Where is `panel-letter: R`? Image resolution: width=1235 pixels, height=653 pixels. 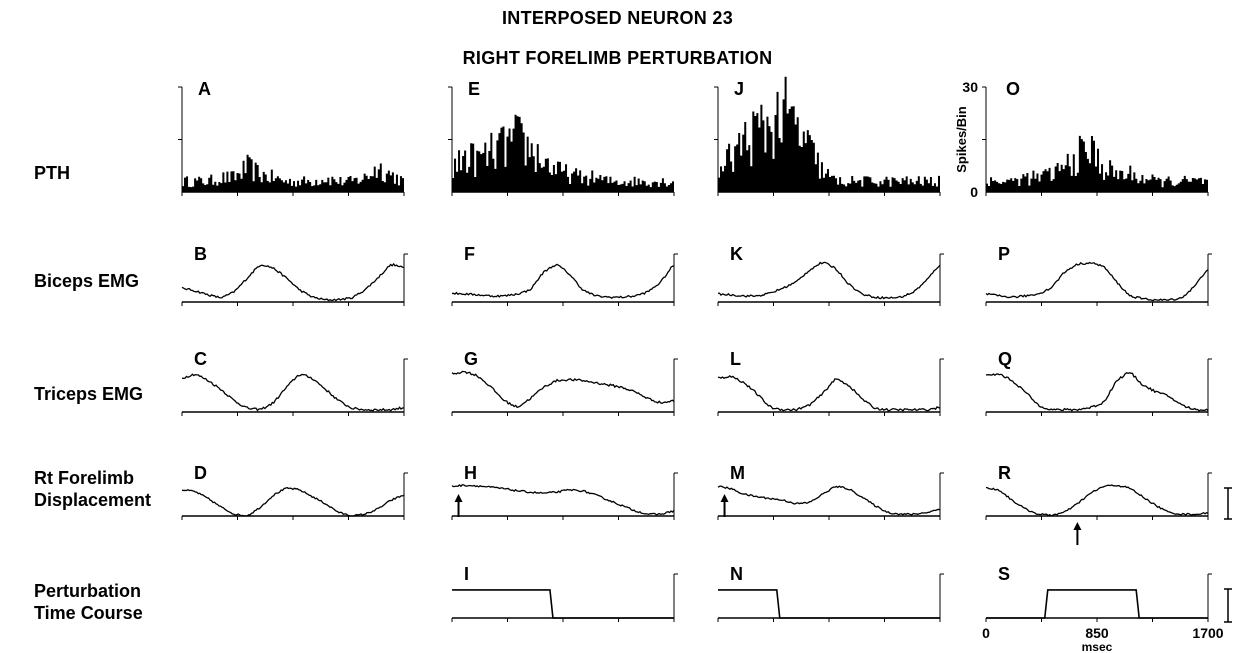 panel-letter: R is located at coordinates (1004, 473).